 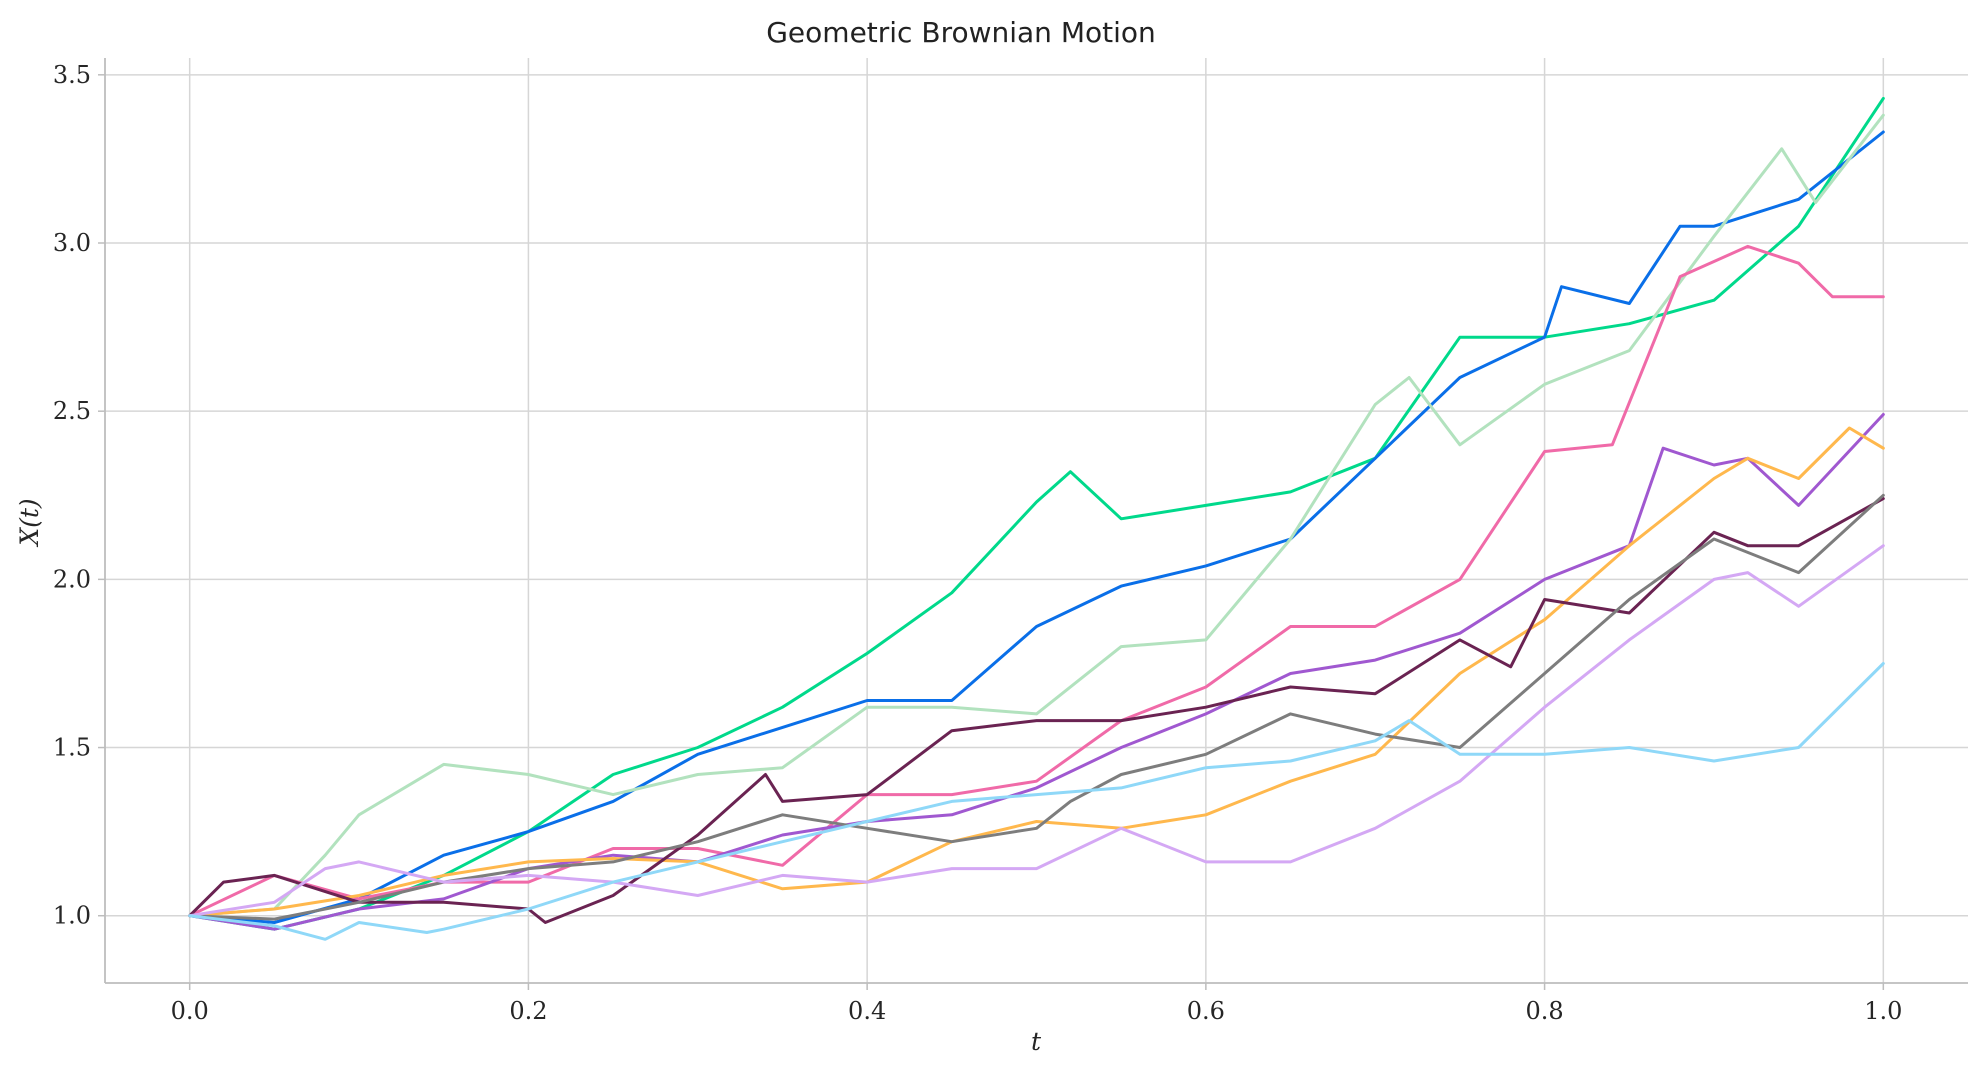 I want to click on x-tick-label-2: 0.4, so click(x=867, y=1011).